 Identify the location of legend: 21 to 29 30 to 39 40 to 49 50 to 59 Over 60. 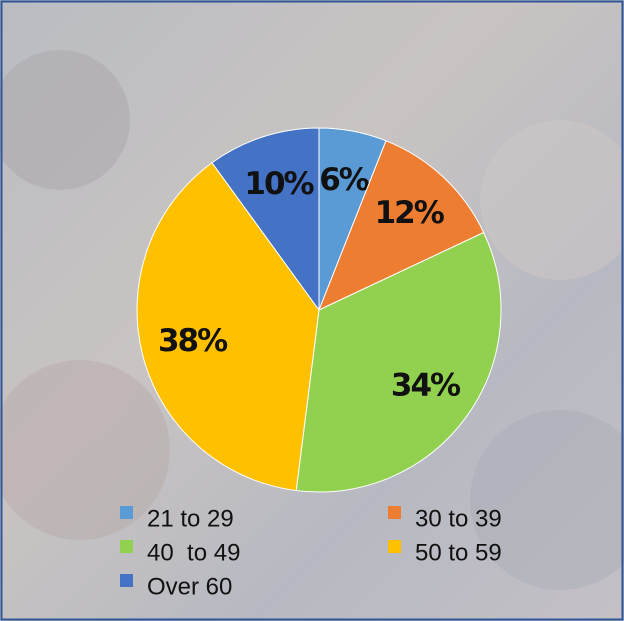
(311, 552).